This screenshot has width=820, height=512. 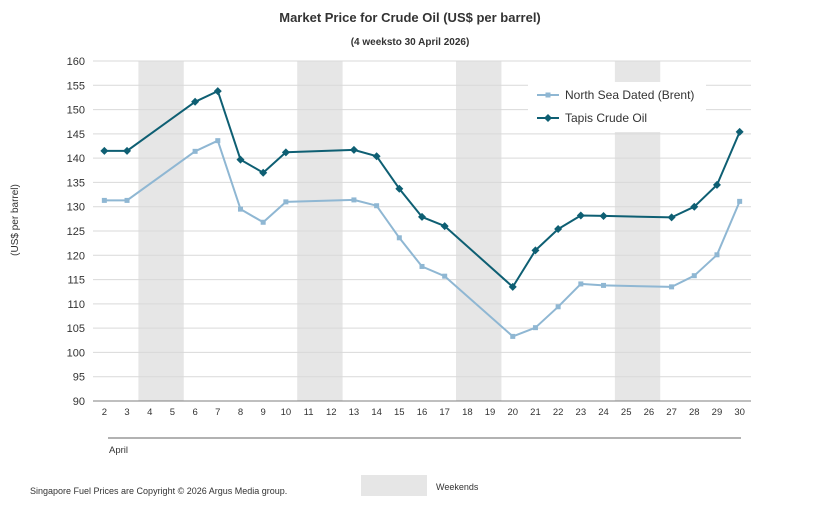 What do you see at coordinates (376, 412) in the screenshot?
I see `x-tick-14: 14` at bounding box center [376, 412].